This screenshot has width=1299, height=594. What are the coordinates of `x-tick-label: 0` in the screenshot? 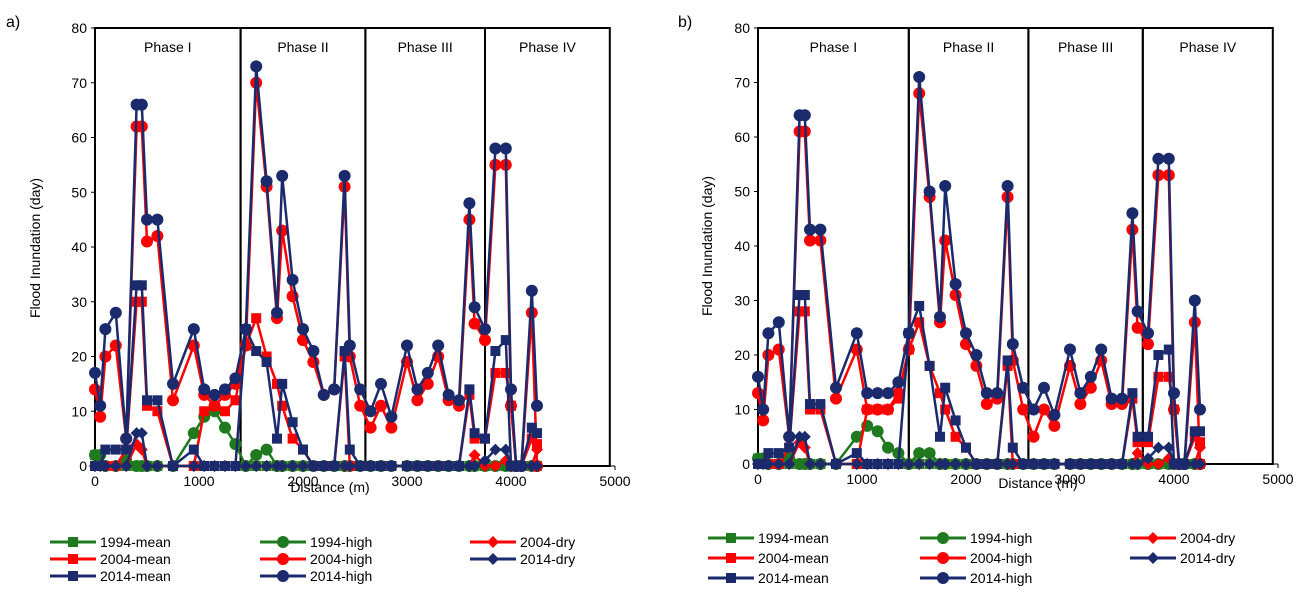 It's located at (95, 481).